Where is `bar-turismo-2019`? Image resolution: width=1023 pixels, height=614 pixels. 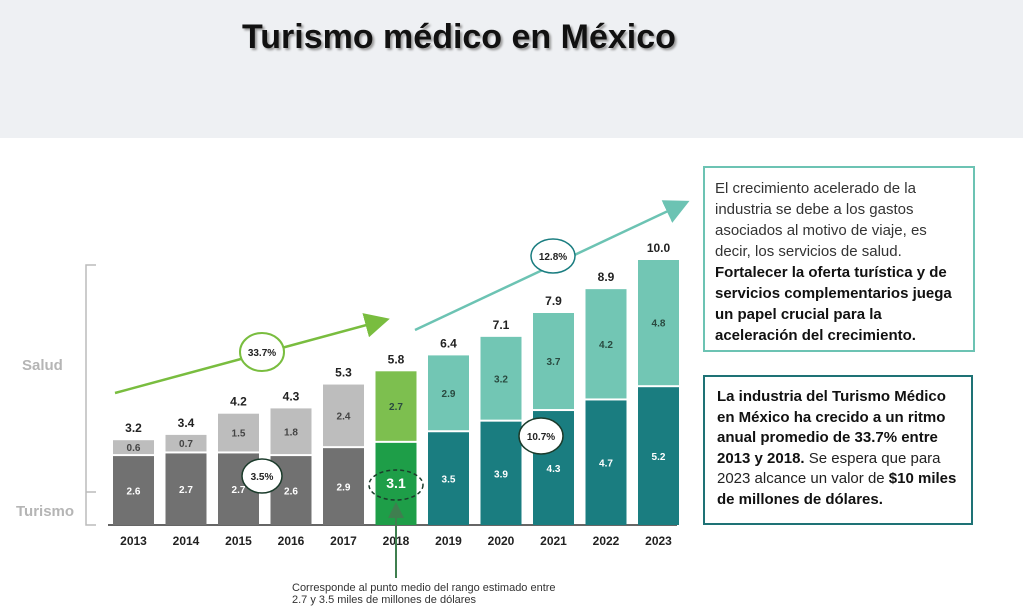 bar-turismo-2019 is located at coordinates (448, 478).